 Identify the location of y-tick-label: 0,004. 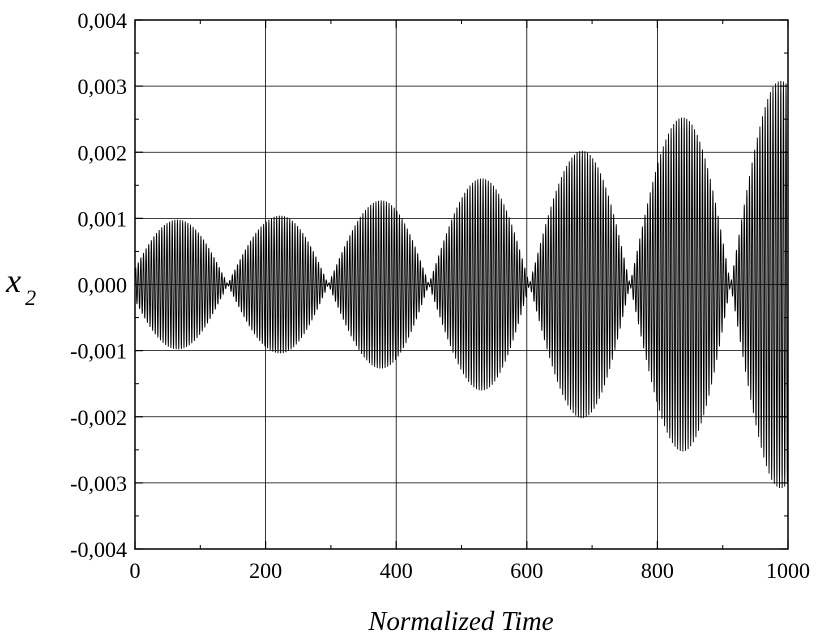
(103, 20).